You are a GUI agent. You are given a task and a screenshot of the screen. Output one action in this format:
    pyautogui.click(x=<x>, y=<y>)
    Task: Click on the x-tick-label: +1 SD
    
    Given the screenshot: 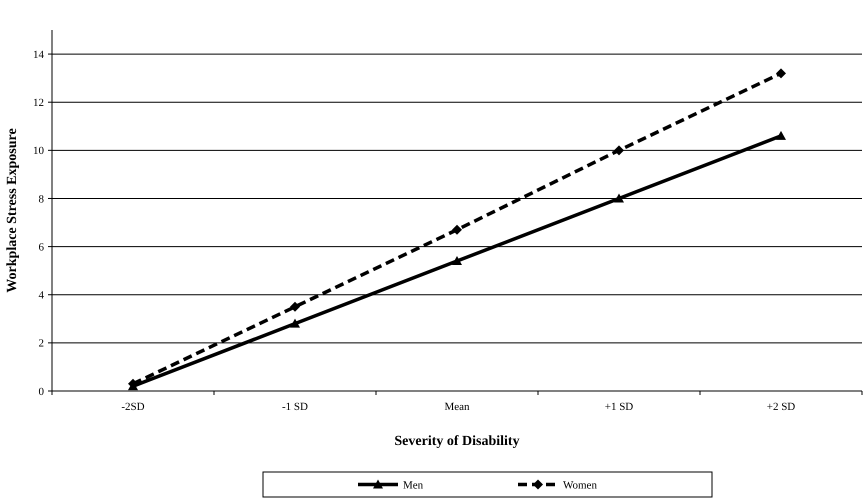 What is the action you would take?
    pyautogui.click(x=619, y=407)
    